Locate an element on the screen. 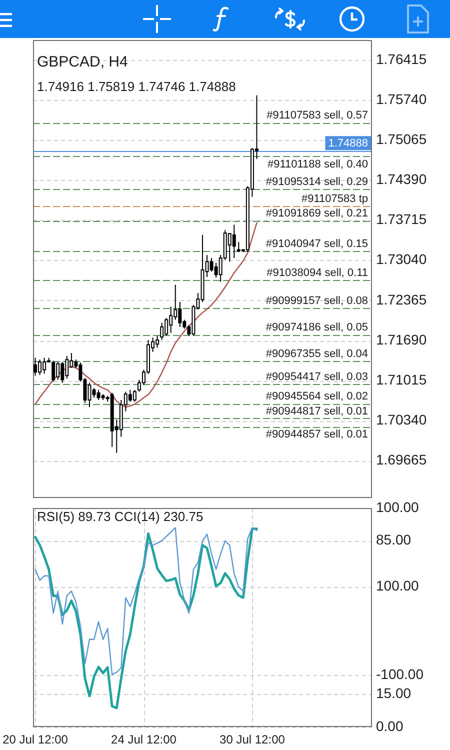  ref-line-label: 1.74888 is located at coordinates (348, 144).